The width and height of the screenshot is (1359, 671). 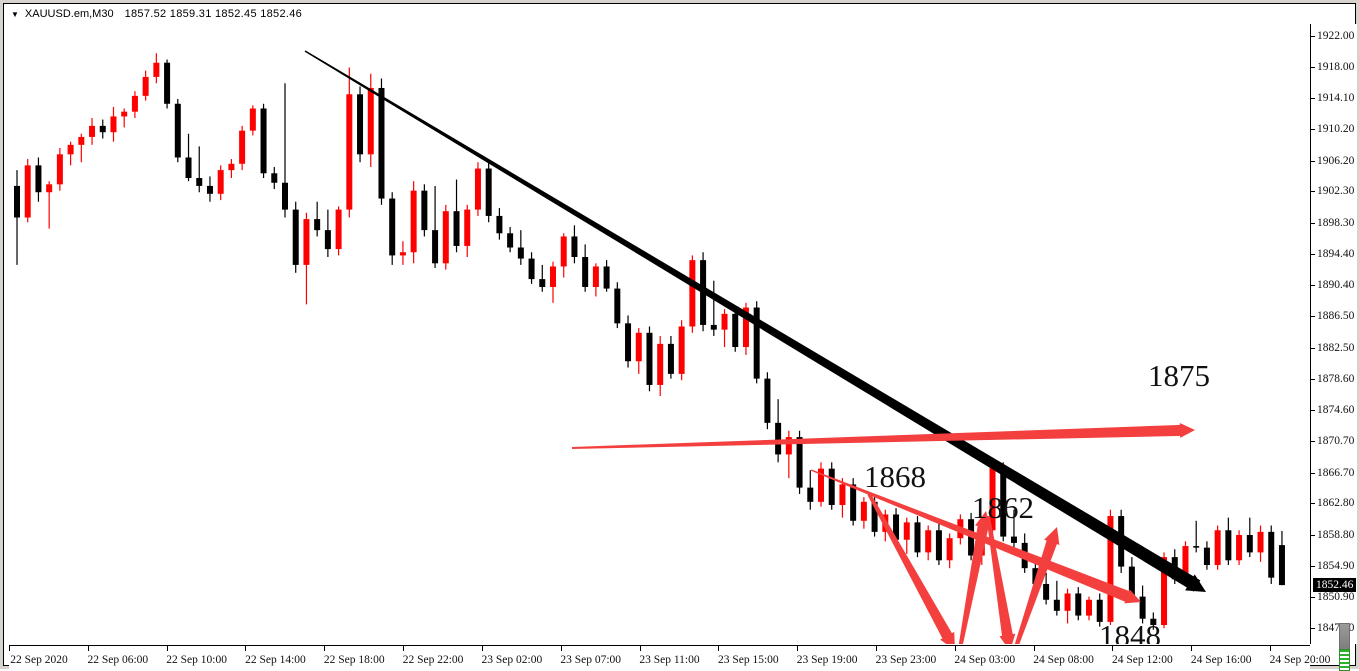 I want to click on time-axis-label: 22 Sep 14:00, so click(x=275, y=660).